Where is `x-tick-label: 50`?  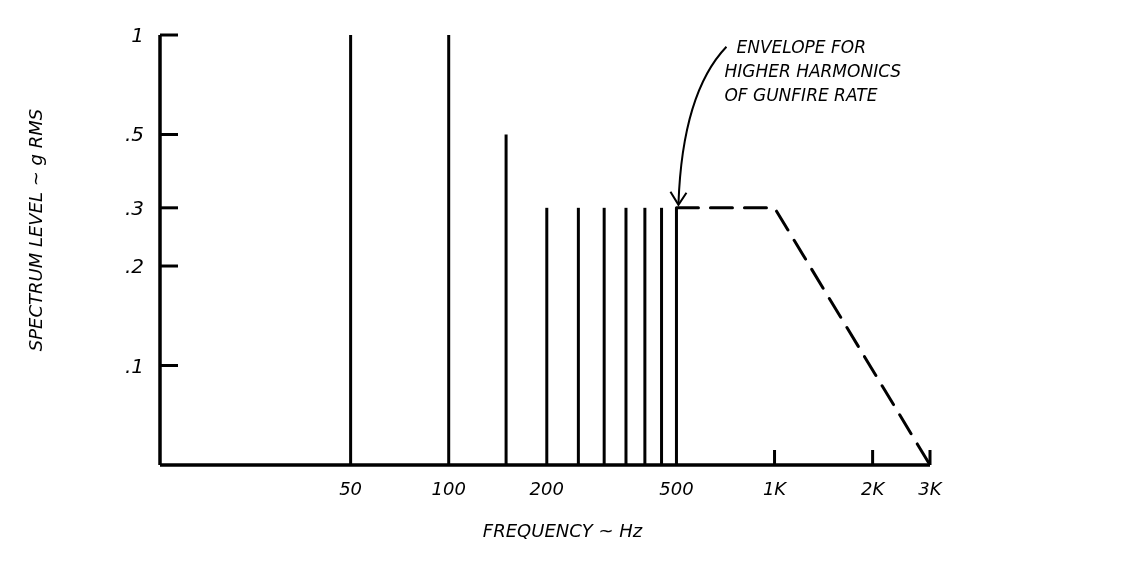
x-tick-label: 50 is located at coordinates (351, 488).